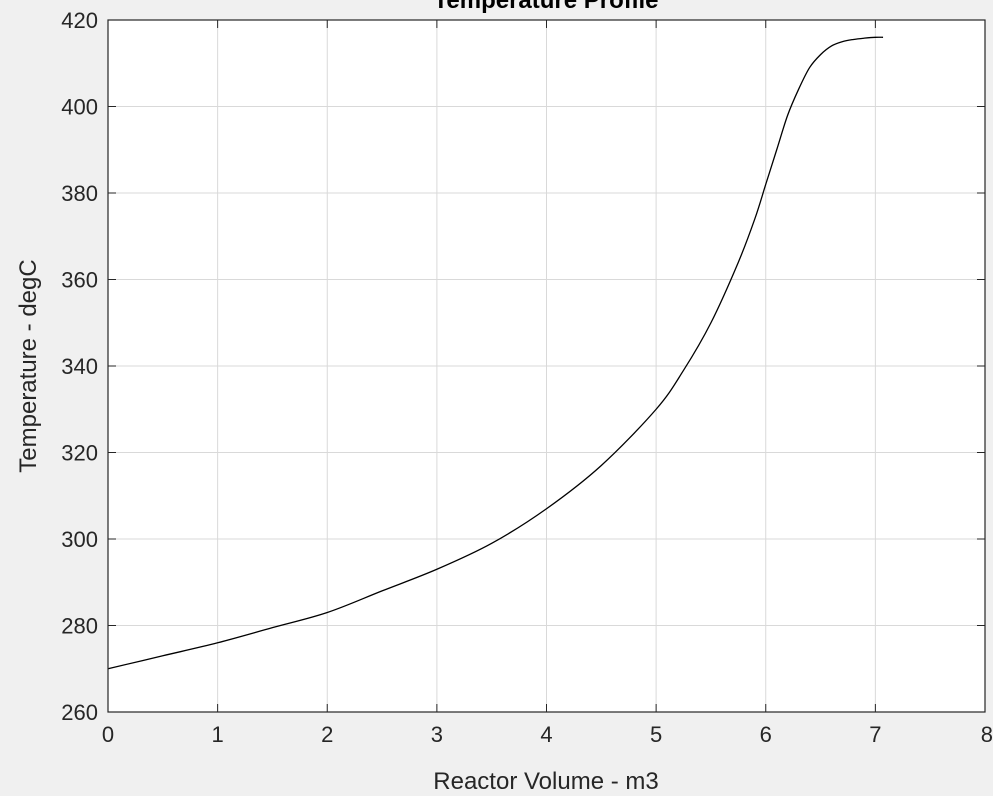  What do you see at coordinates (437, 734) in the screenshot?
I see `x-tick-label: 3` at bounding box center [437, 734].